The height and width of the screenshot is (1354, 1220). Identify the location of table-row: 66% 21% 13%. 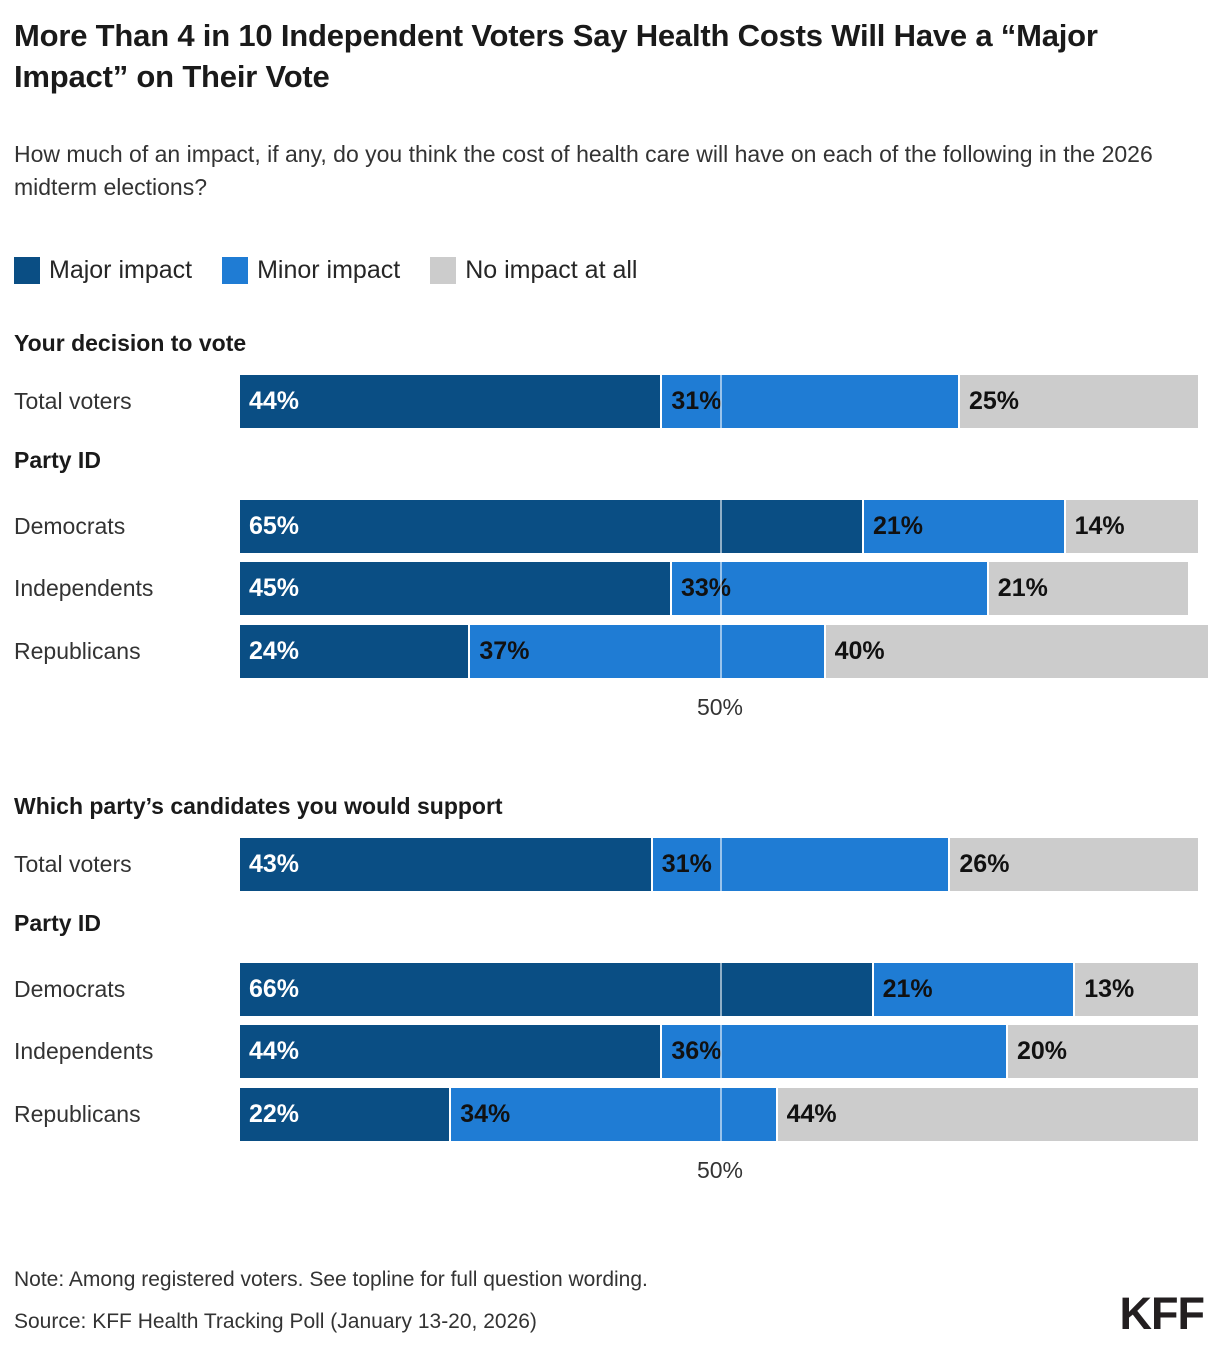
(720, 989).